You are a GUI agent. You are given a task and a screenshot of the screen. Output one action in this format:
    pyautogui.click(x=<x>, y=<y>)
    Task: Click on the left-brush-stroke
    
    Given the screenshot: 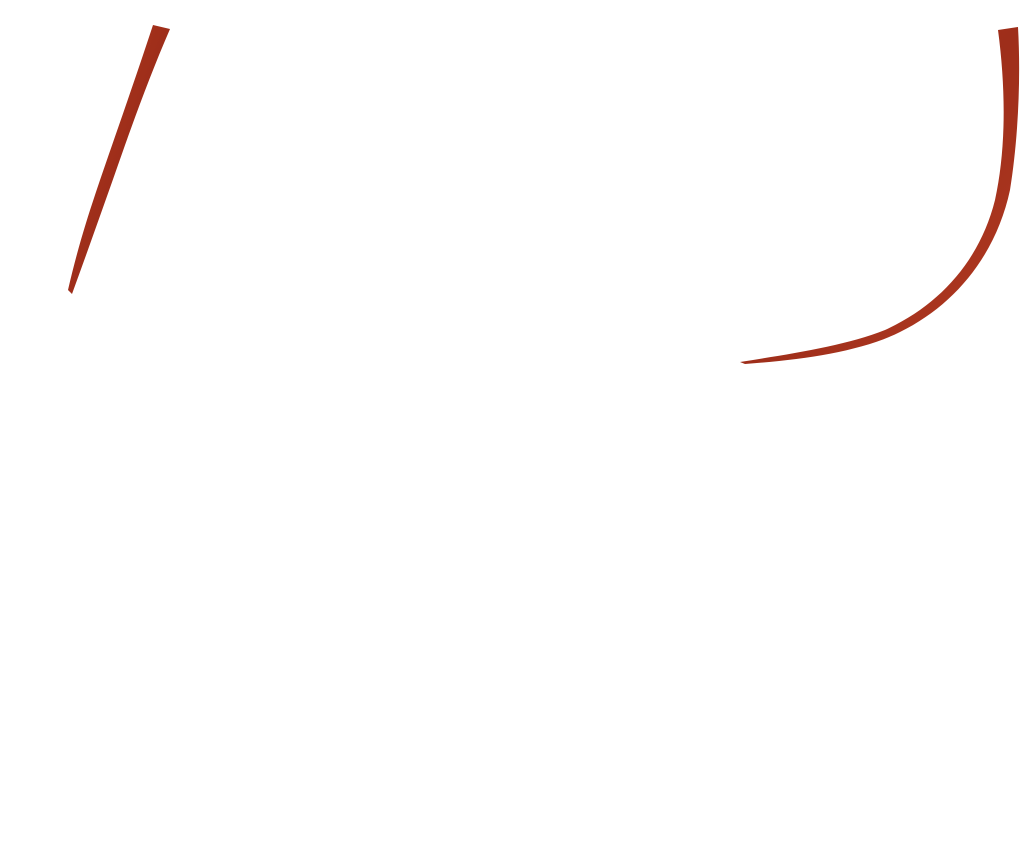 What is the action you would take?
    pyautogui.click(x=119, y=159)
    